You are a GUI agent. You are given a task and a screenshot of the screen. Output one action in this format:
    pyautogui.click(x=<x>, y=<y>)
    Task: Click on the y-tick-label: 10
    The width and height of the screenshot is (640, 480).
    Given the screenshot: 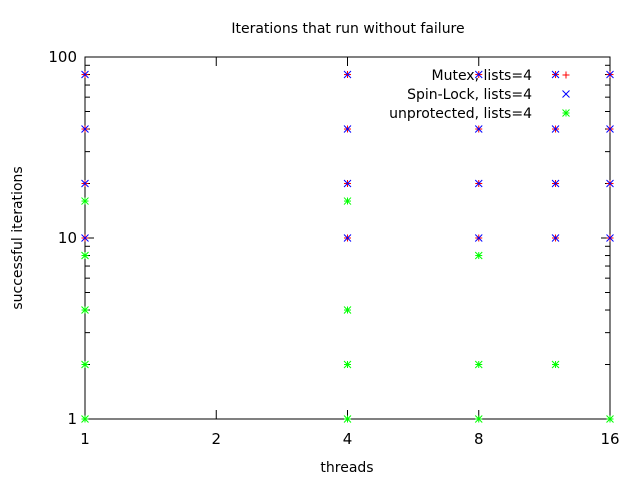 What is the action you would take?
    pyautogui.click(x=67, y=238)
    